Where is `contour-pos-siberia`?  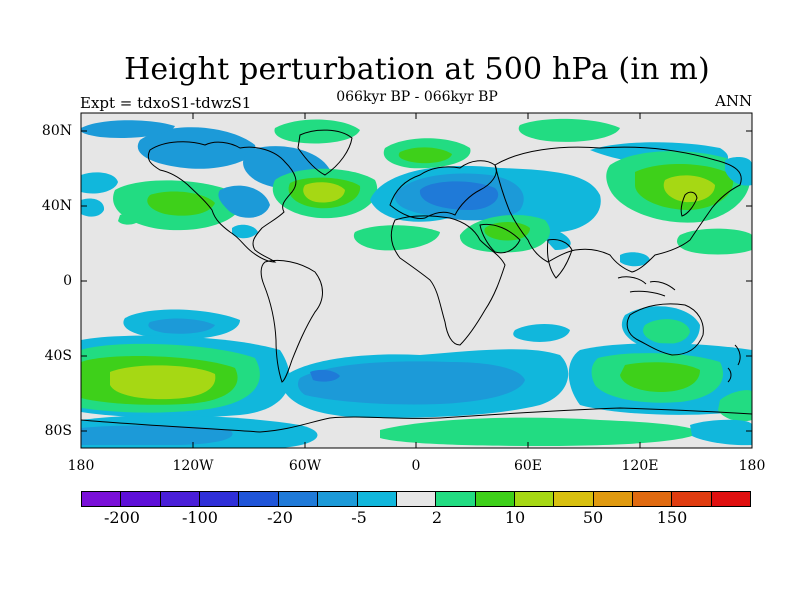 contour-pos-siberia is located at coordinates (569, 130).